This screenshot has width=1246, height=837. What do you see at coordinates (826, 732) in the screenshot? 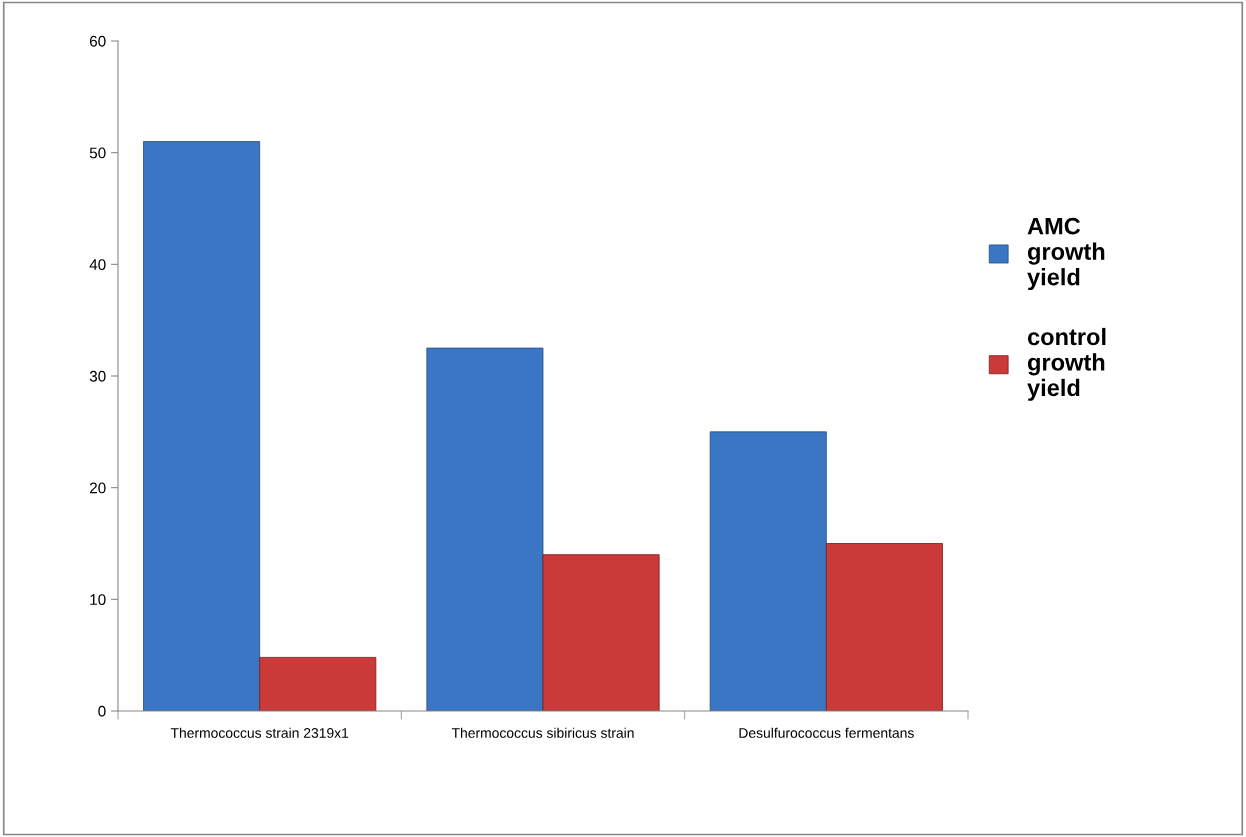
I see `x-tick-label: Desulfurococcus fermentans` at bounding box center [826, 732].